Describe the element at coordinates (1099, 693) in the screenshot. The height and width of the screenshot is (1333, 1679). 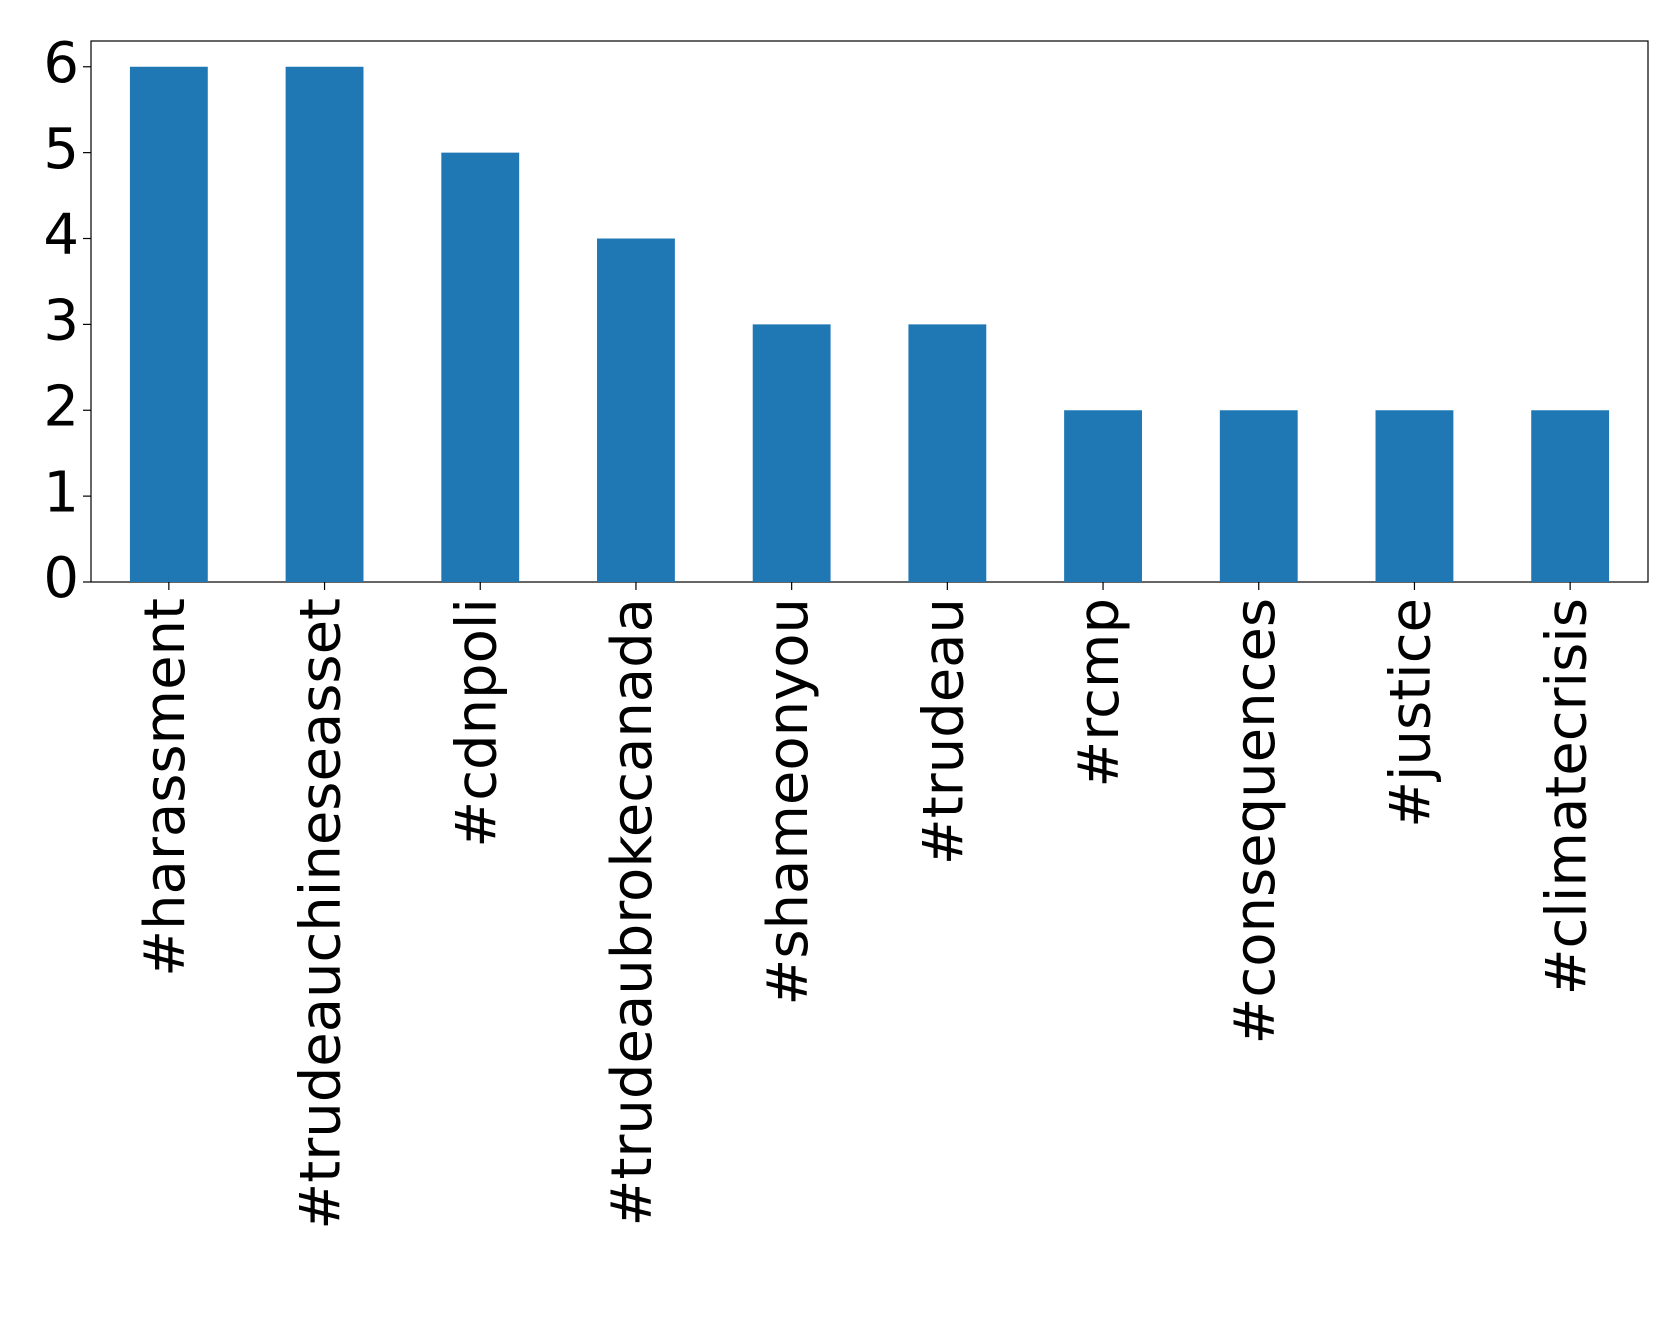
I see `x-tick-label: #rcmp` at that location.